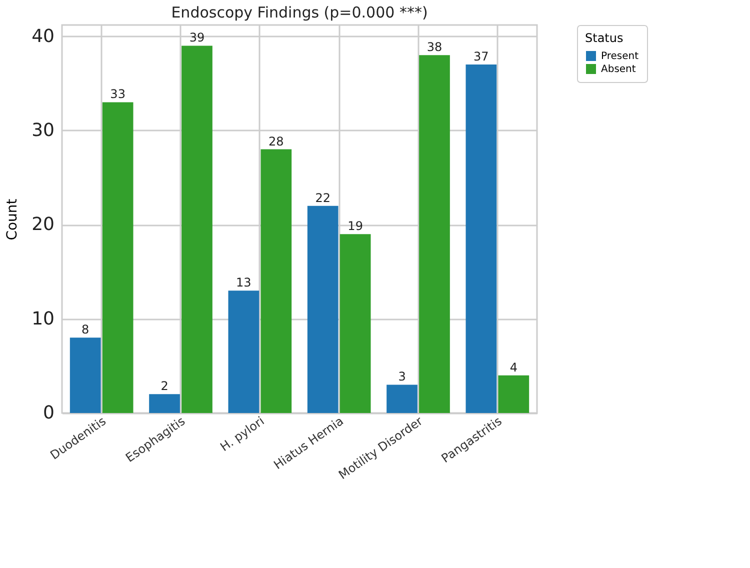 This screenshot has width=750, height=568. I want to click on data-label: 38, so click(434, 47).